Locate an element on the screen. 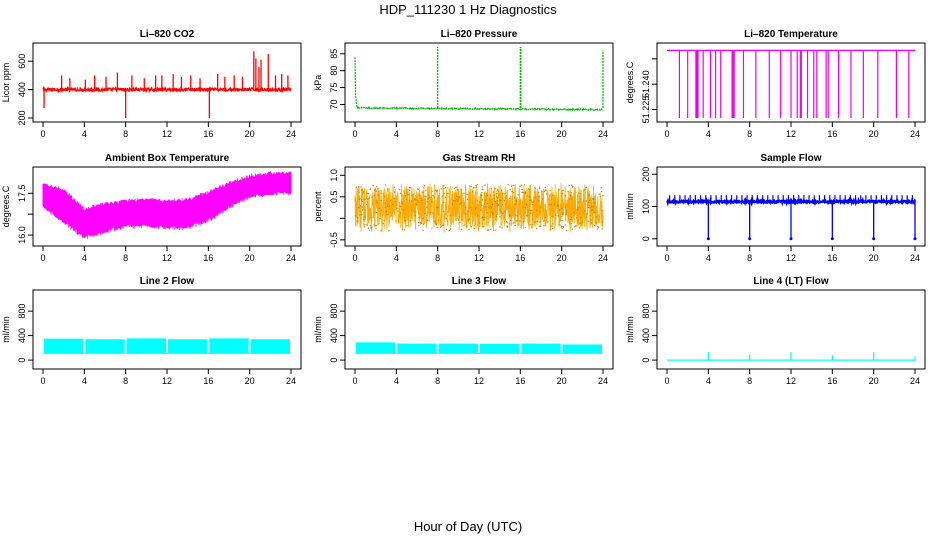 Image resolution: width=936 pixels, height=540 pixels. y-tick-label: 800 is located at coordinates (646, 311).